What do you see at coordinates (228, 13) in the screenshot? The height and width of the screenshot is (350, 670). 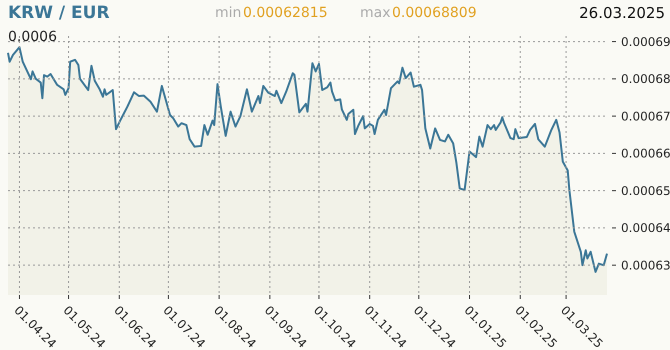 I see `text: min` at bounding box center [228, 13].